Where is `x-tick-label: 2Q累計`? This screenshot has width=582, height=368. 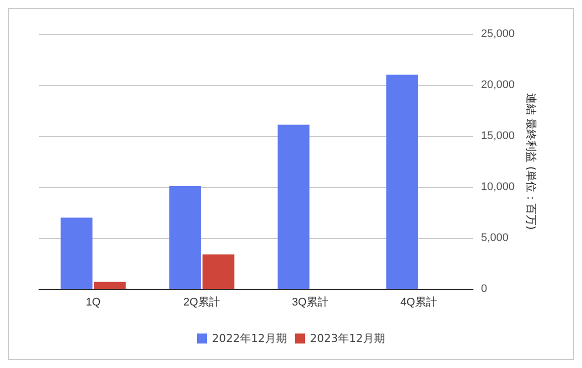
x-tick-label: 2Q累計 is located at coordinates (201, 302).